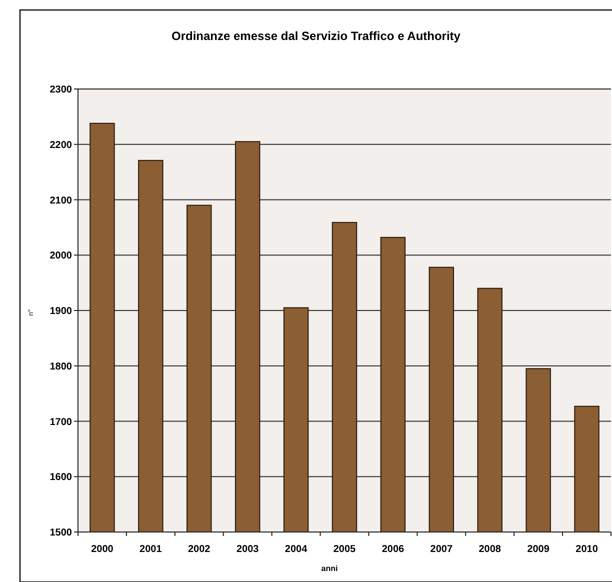  What do you see at coordinates (61, 422) in the screenshot?
I see `y-tick-label: 1700` at bounding box center [61, 422].